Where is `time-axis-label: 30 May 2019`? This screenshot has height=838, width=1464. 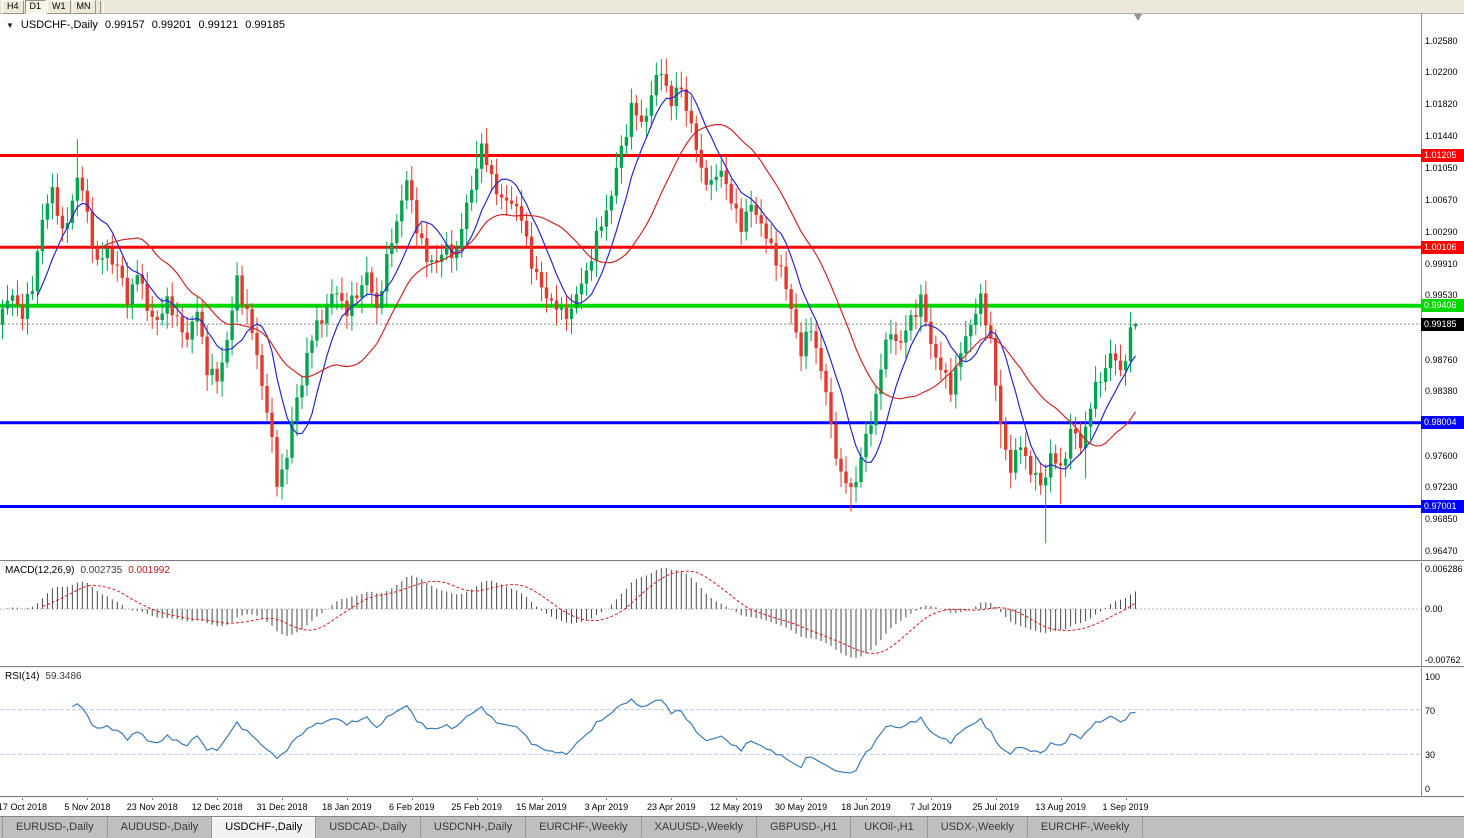
time-axis-label: 30 May 2019 is located at coordinates (801, 807).